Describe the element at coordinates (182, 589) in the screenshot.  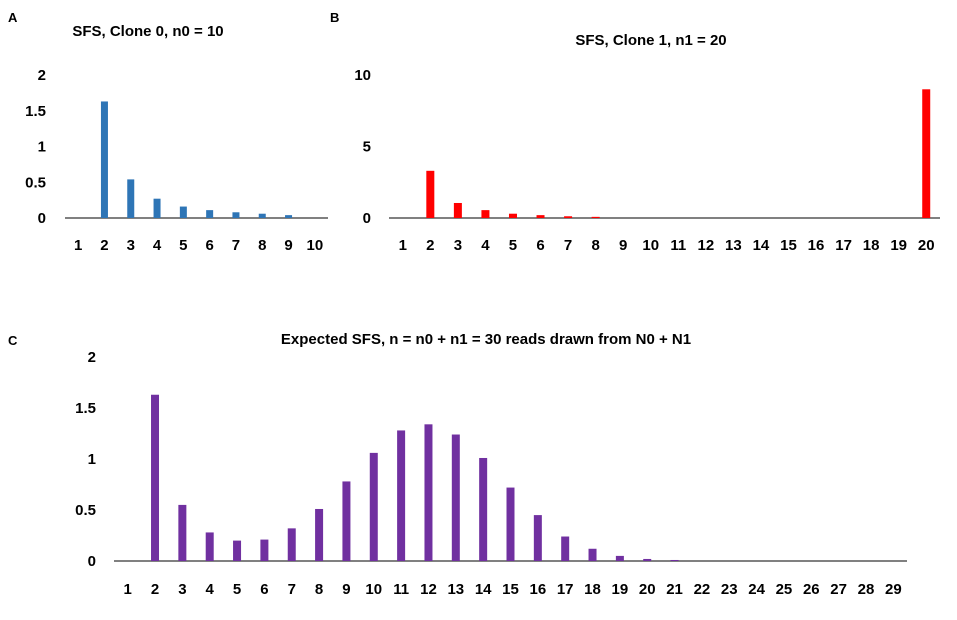
I see `x-tick-label-c-3: 3` at that location.